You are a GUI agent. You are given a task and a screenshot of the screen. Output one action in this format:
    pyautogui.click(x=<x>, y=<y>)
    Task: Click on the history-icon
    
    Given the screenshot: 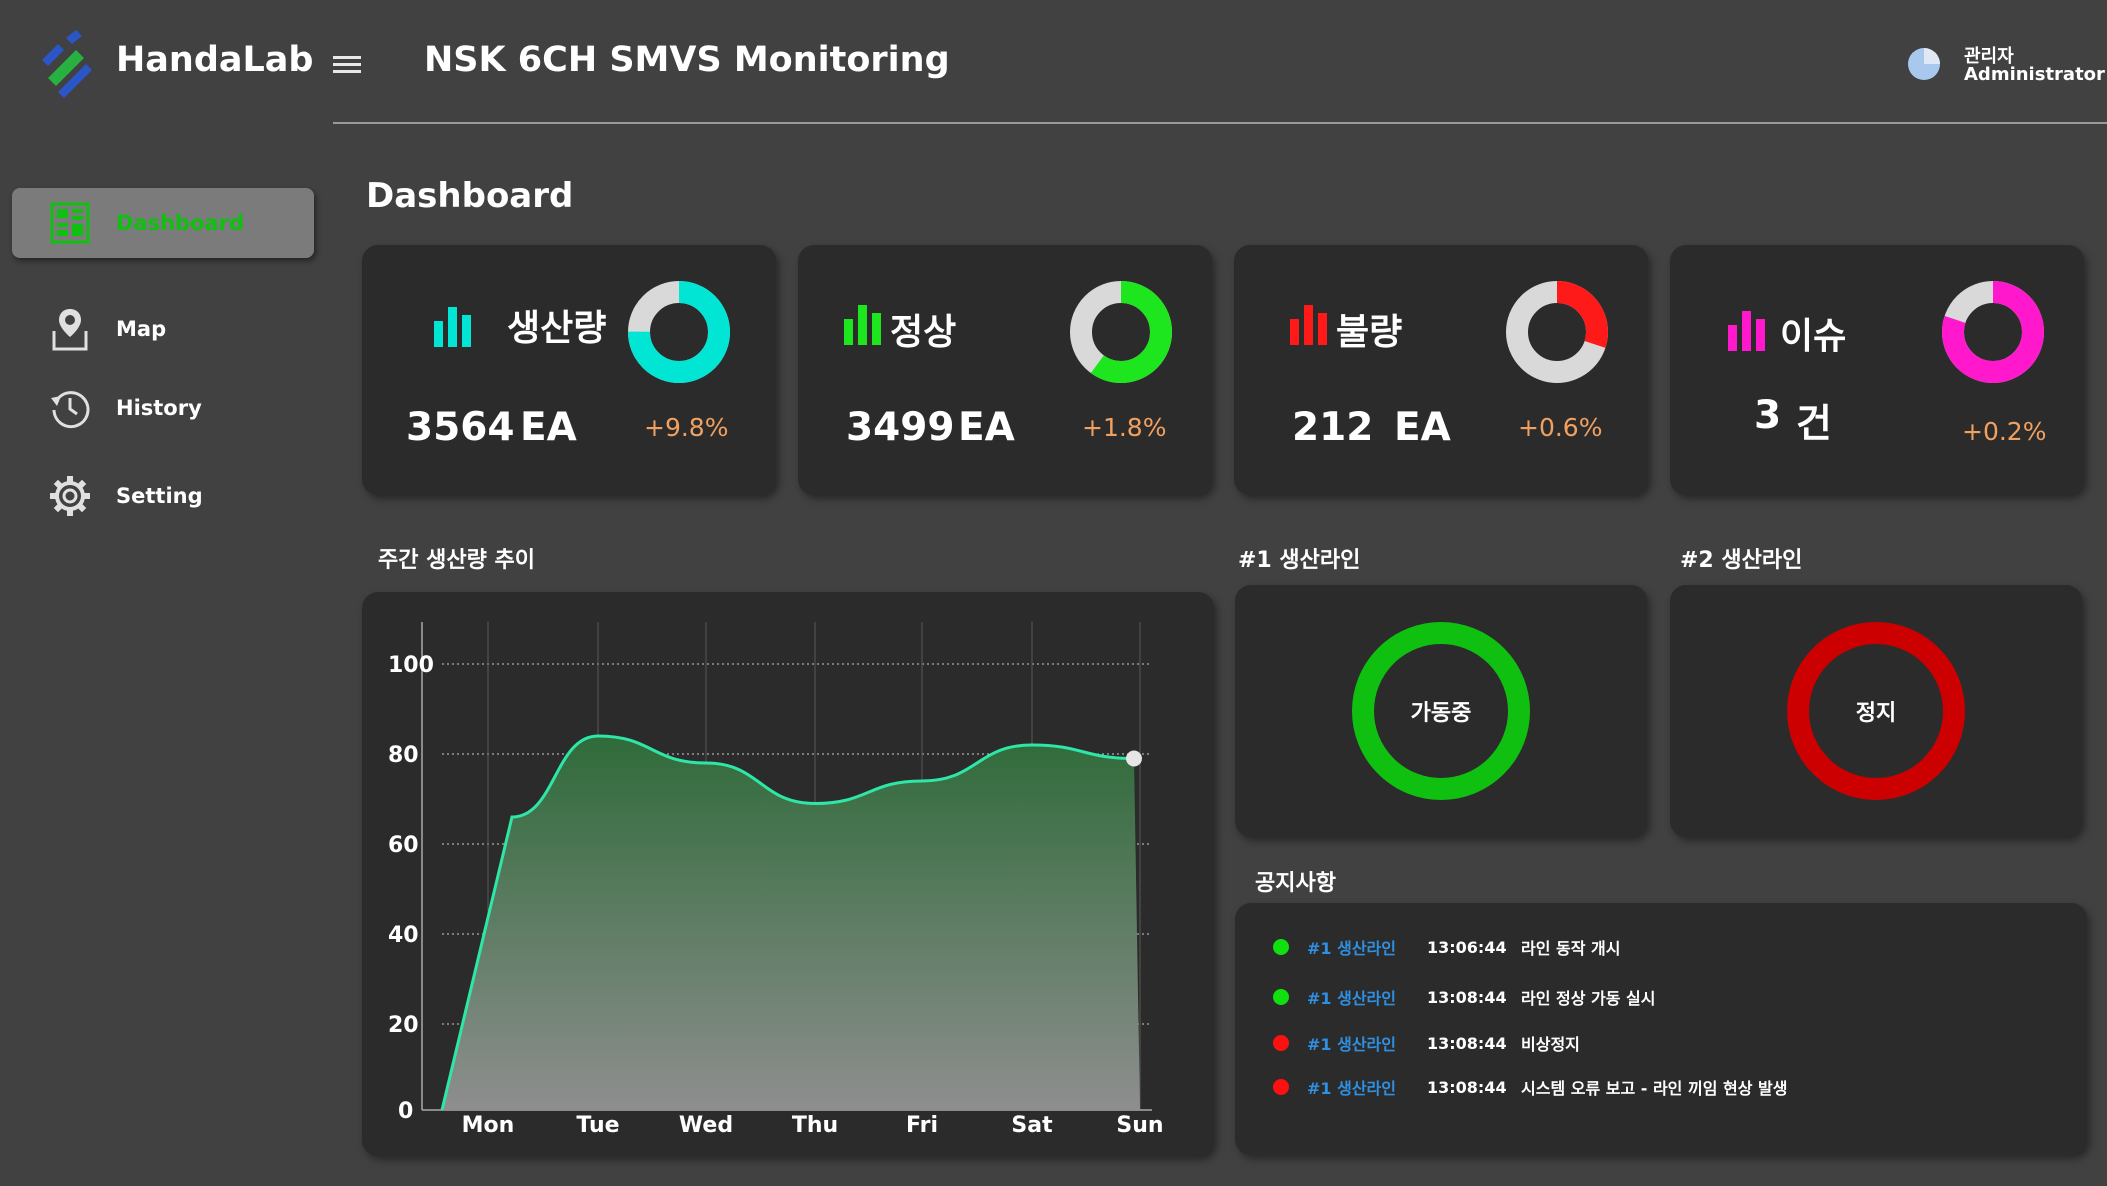 What is the action you would take?
    pyautogui.click(x=70, y=408)
    